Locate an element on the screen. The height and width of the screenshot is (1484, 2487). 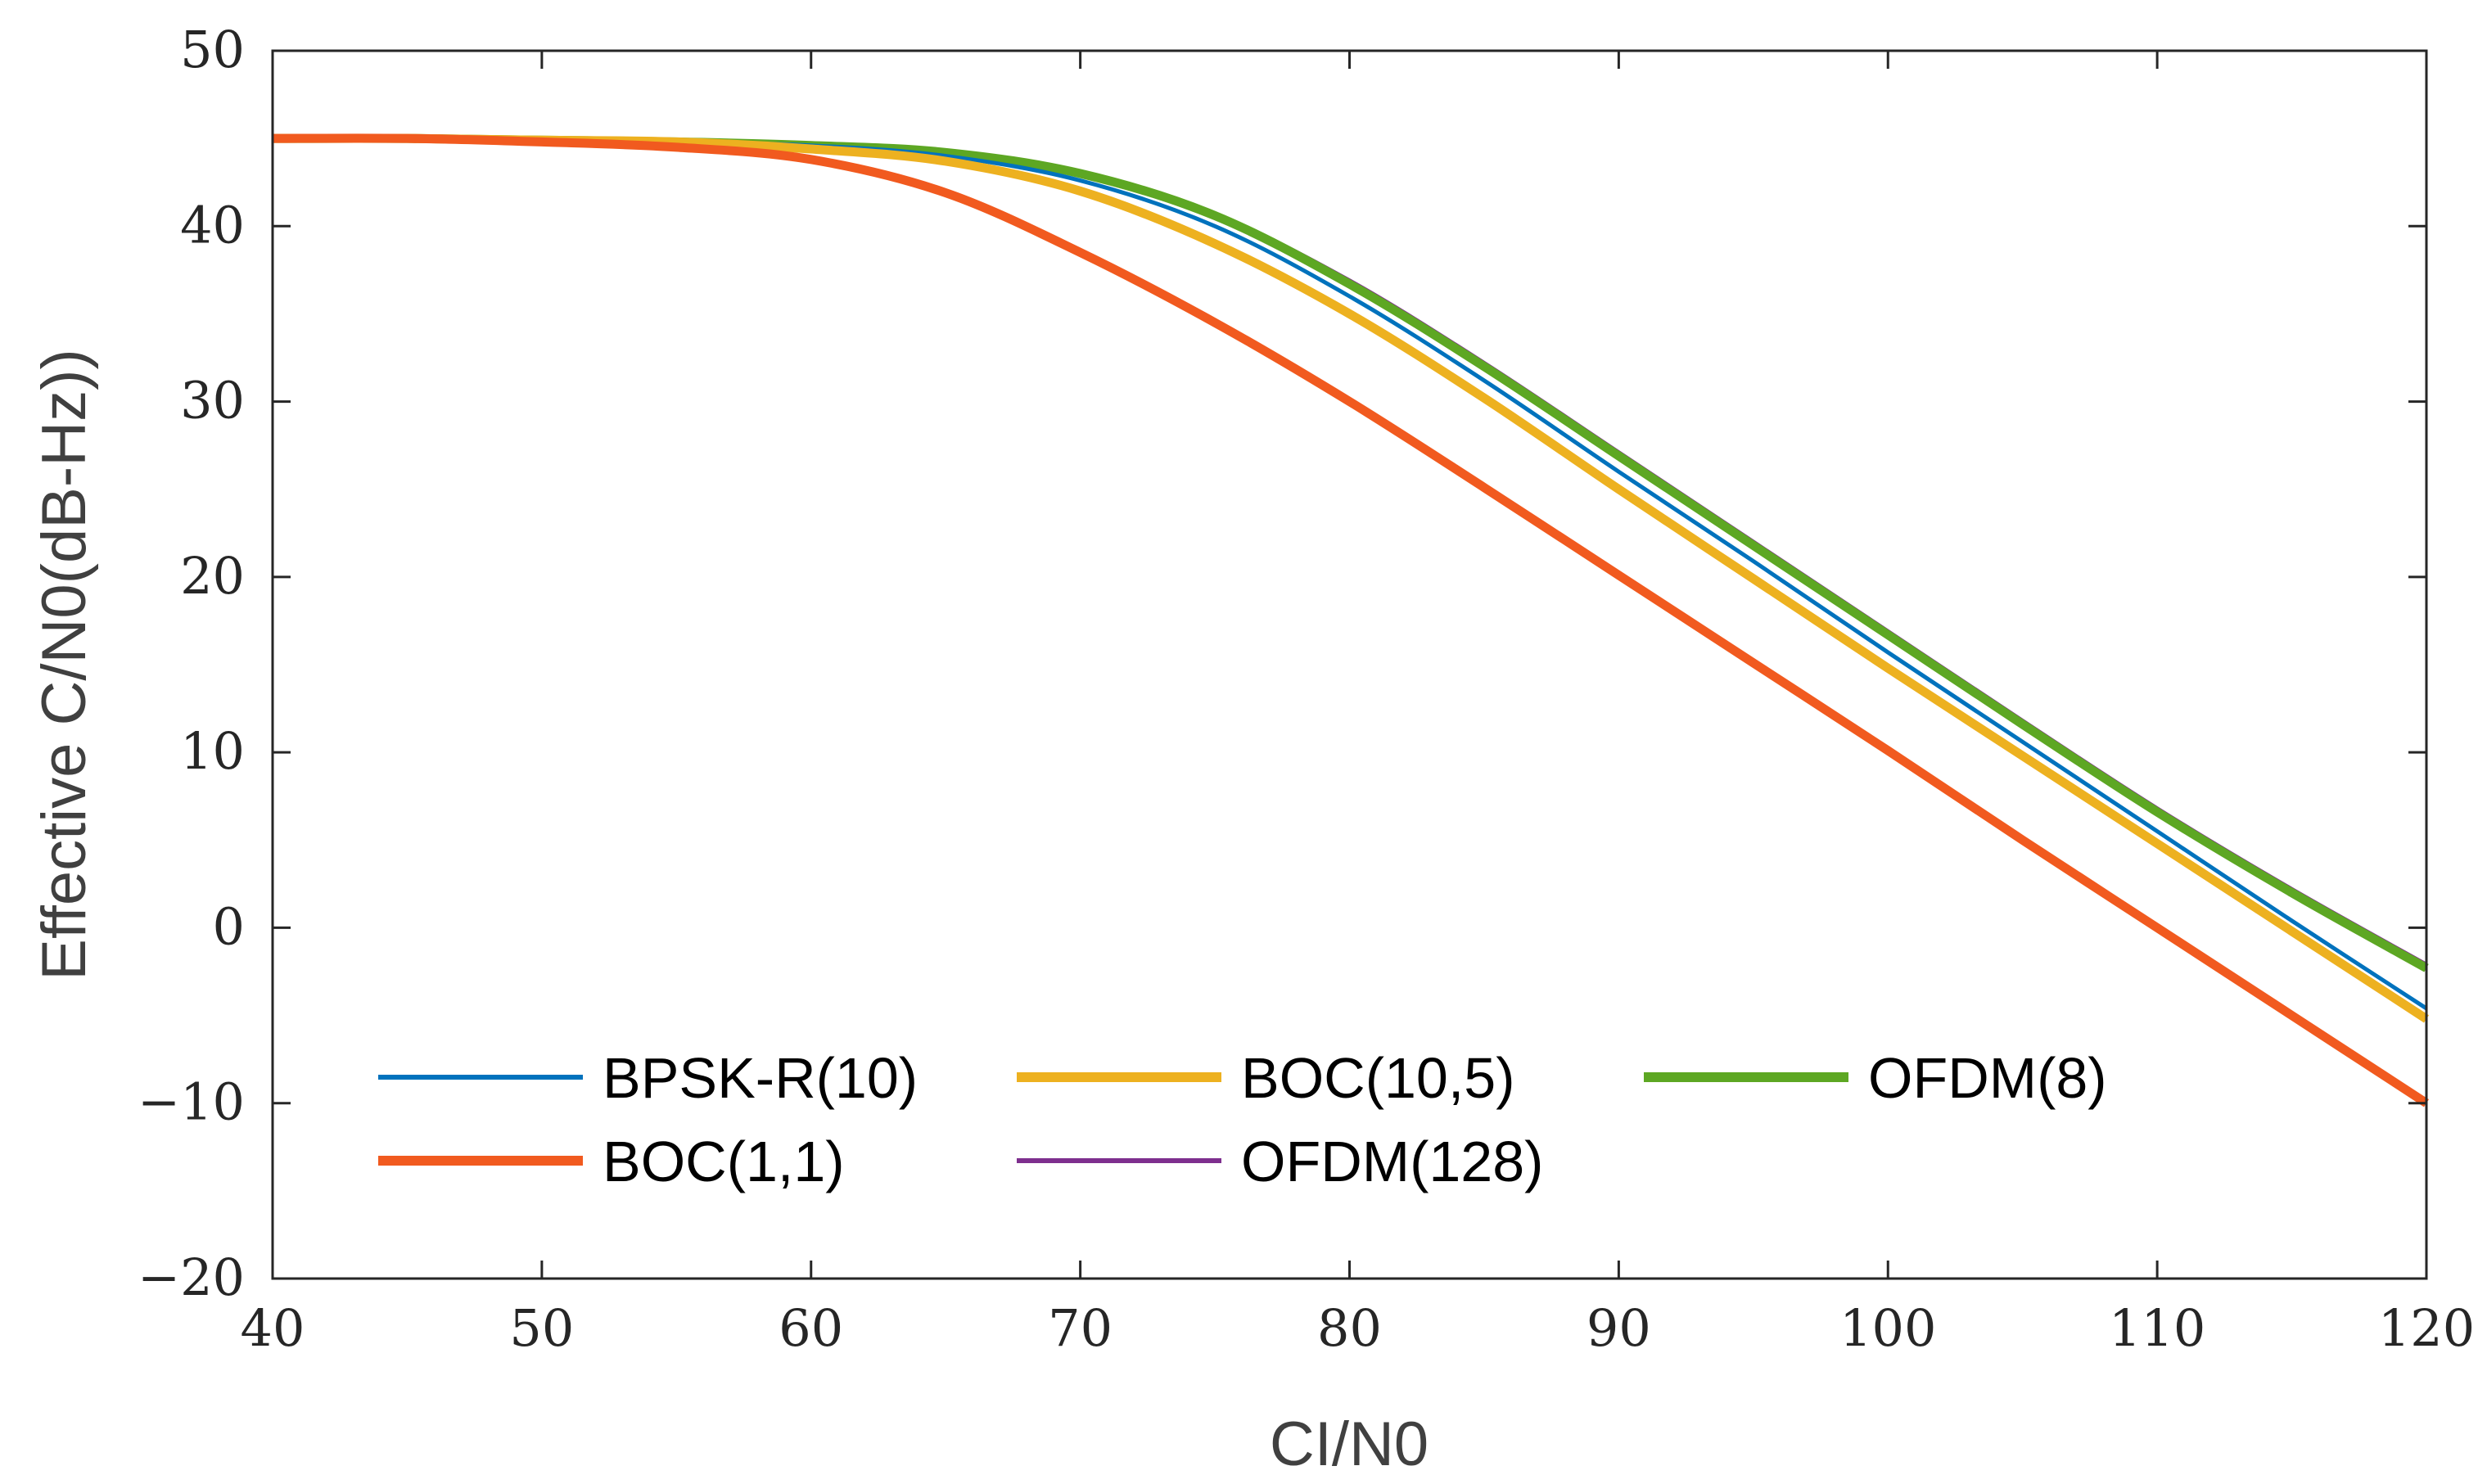
y-tick-label: 40 is located at coordinates (212, 225).